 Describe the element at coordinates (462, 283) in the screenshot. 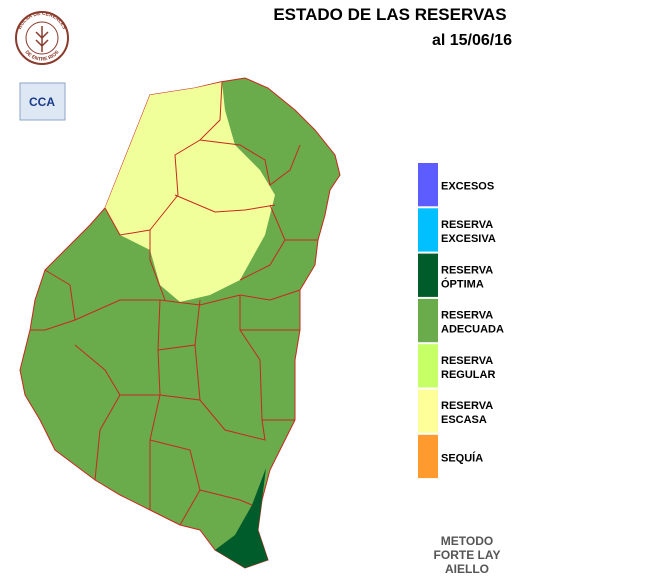

I see `legend-label: ÓPTIMA` at that location.